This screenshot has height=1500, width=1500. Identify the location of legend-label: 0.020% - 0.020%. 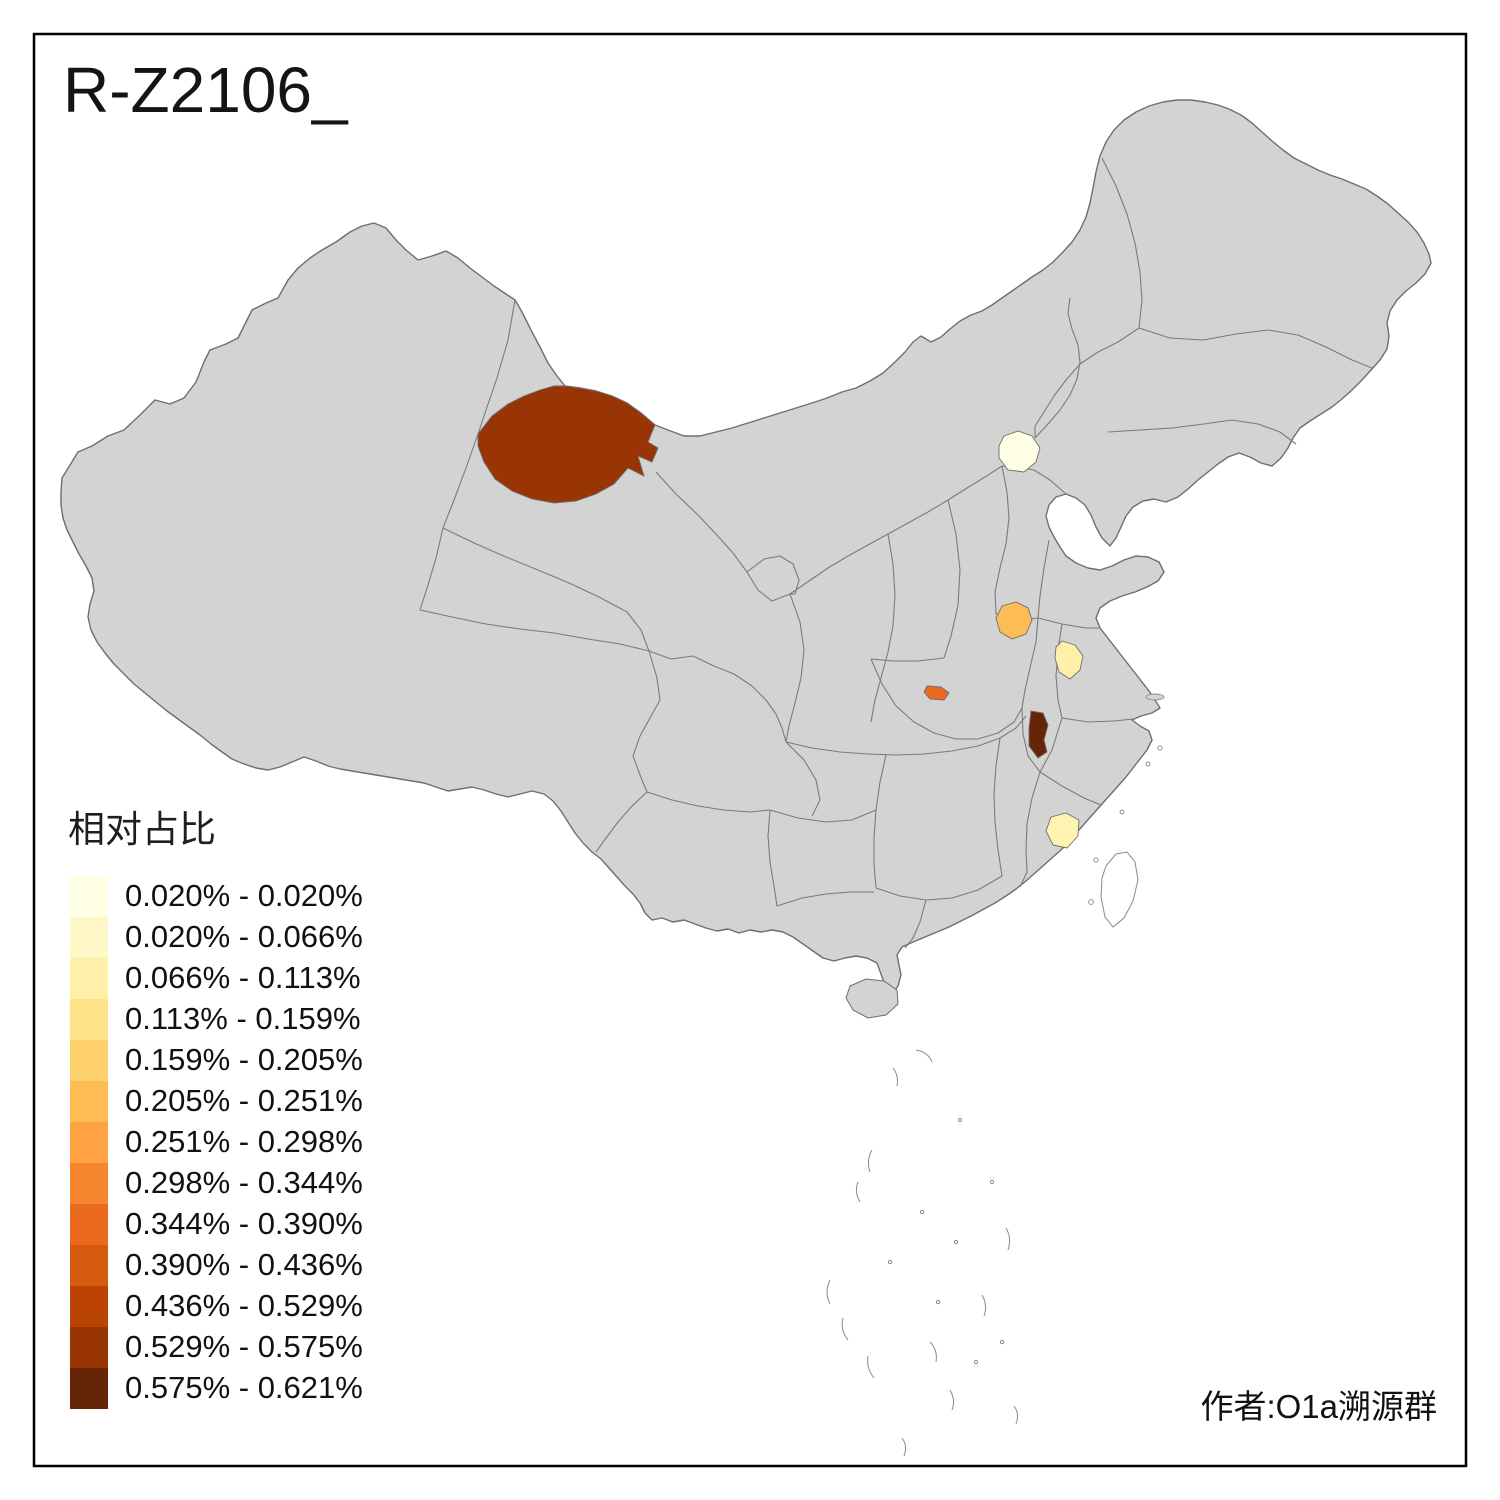
(244, 895).